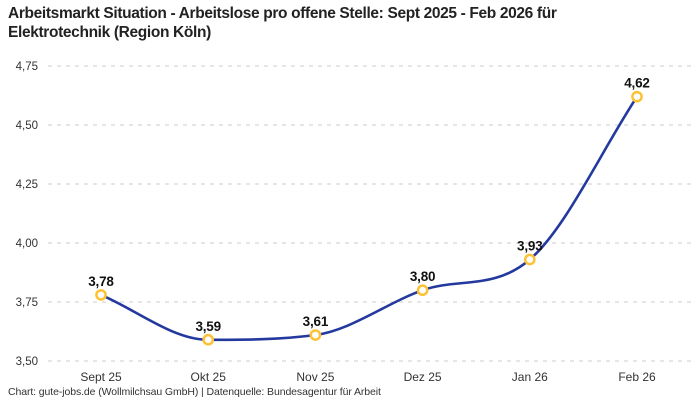 The width and height of the screenshot is (700, 400). I want to click on y-axis-tick-label: 4,75, so click(27, 67).